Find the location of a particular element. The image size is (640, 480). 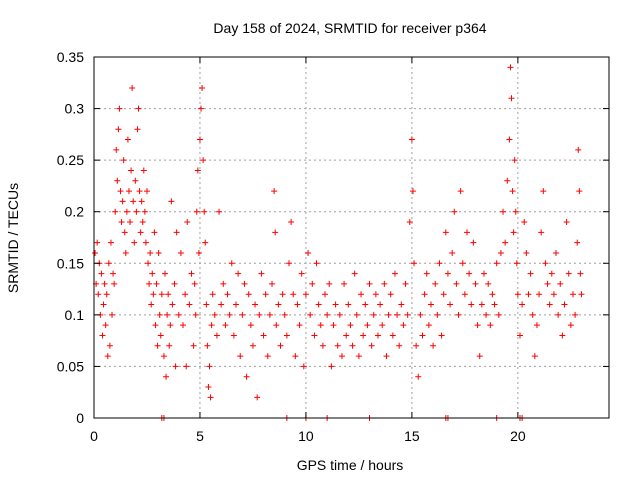

y-tick-label: 0.15 is located at coordinates (70, 263).